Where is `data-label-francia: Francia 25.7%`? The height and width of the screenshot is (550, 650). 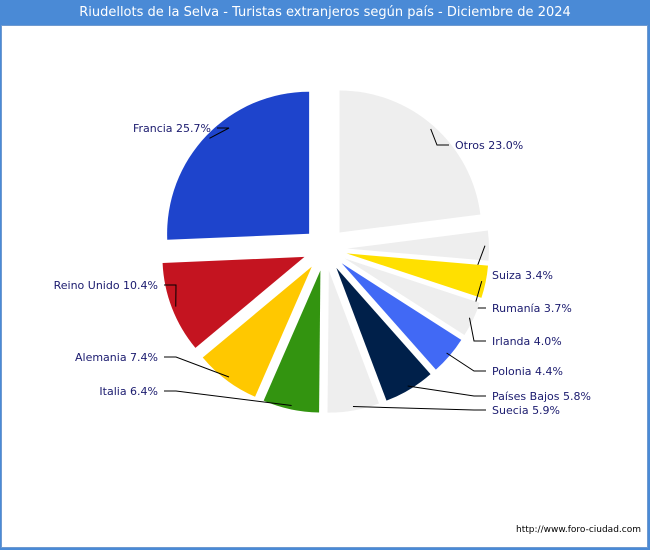 data-label-francia: Francia 25.7% is located at coordinates (172, 128).